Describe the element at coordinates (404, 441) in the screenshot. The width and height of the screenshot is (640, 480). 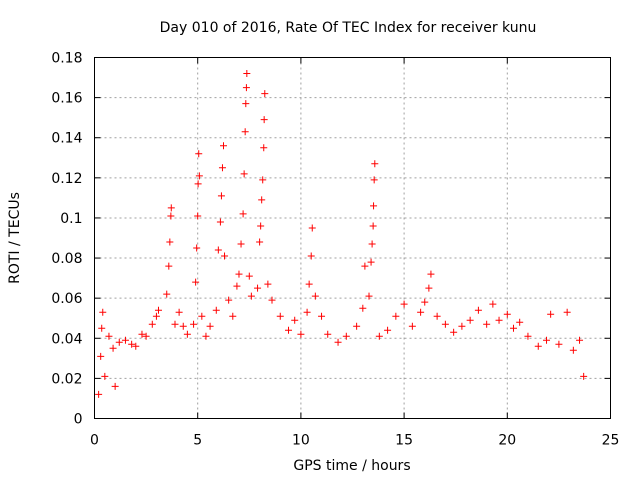
I see `x-tick-label: 15` at that location.